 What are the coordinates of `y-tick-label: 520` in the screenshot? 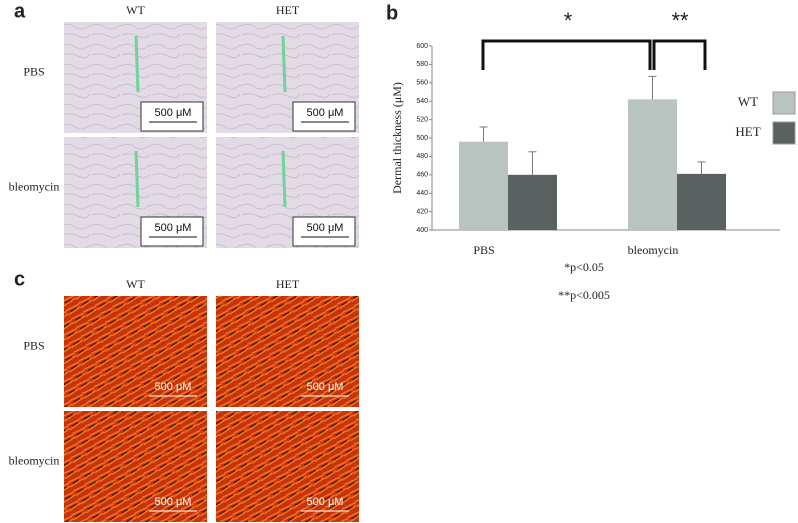 It's located at (422, 119).